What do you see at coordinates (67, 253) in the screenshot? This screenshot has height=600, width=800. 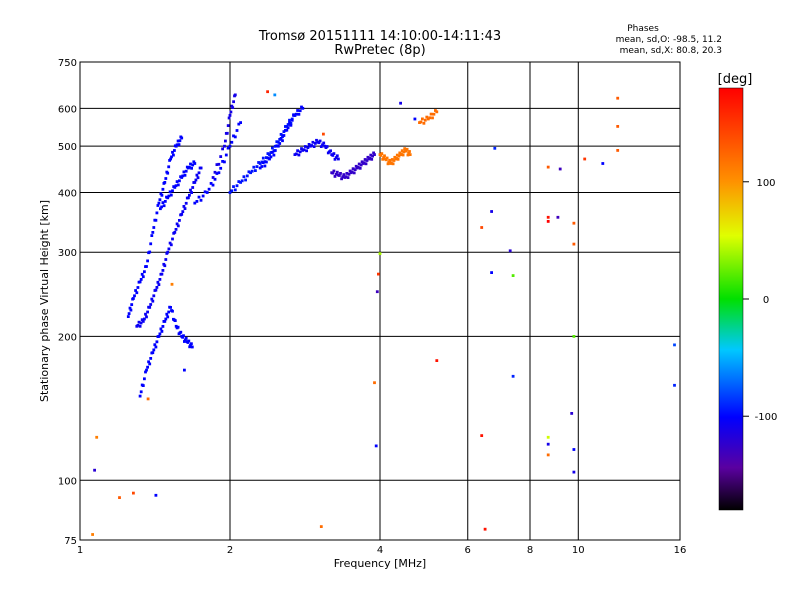 I see `y-tick-label: 300` at bounding box center [67, 253].